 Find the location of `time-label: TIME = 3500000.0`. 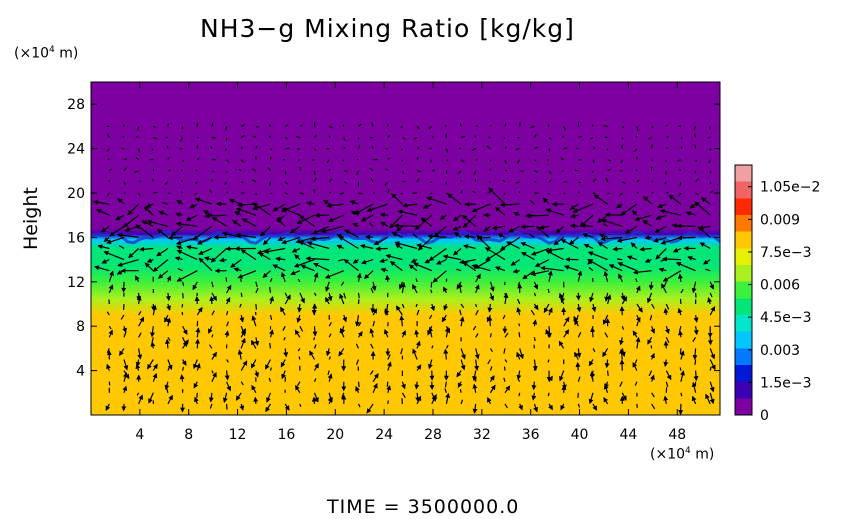

time-label: TIME = 3500000.0 is located at coordinates (423, 507).